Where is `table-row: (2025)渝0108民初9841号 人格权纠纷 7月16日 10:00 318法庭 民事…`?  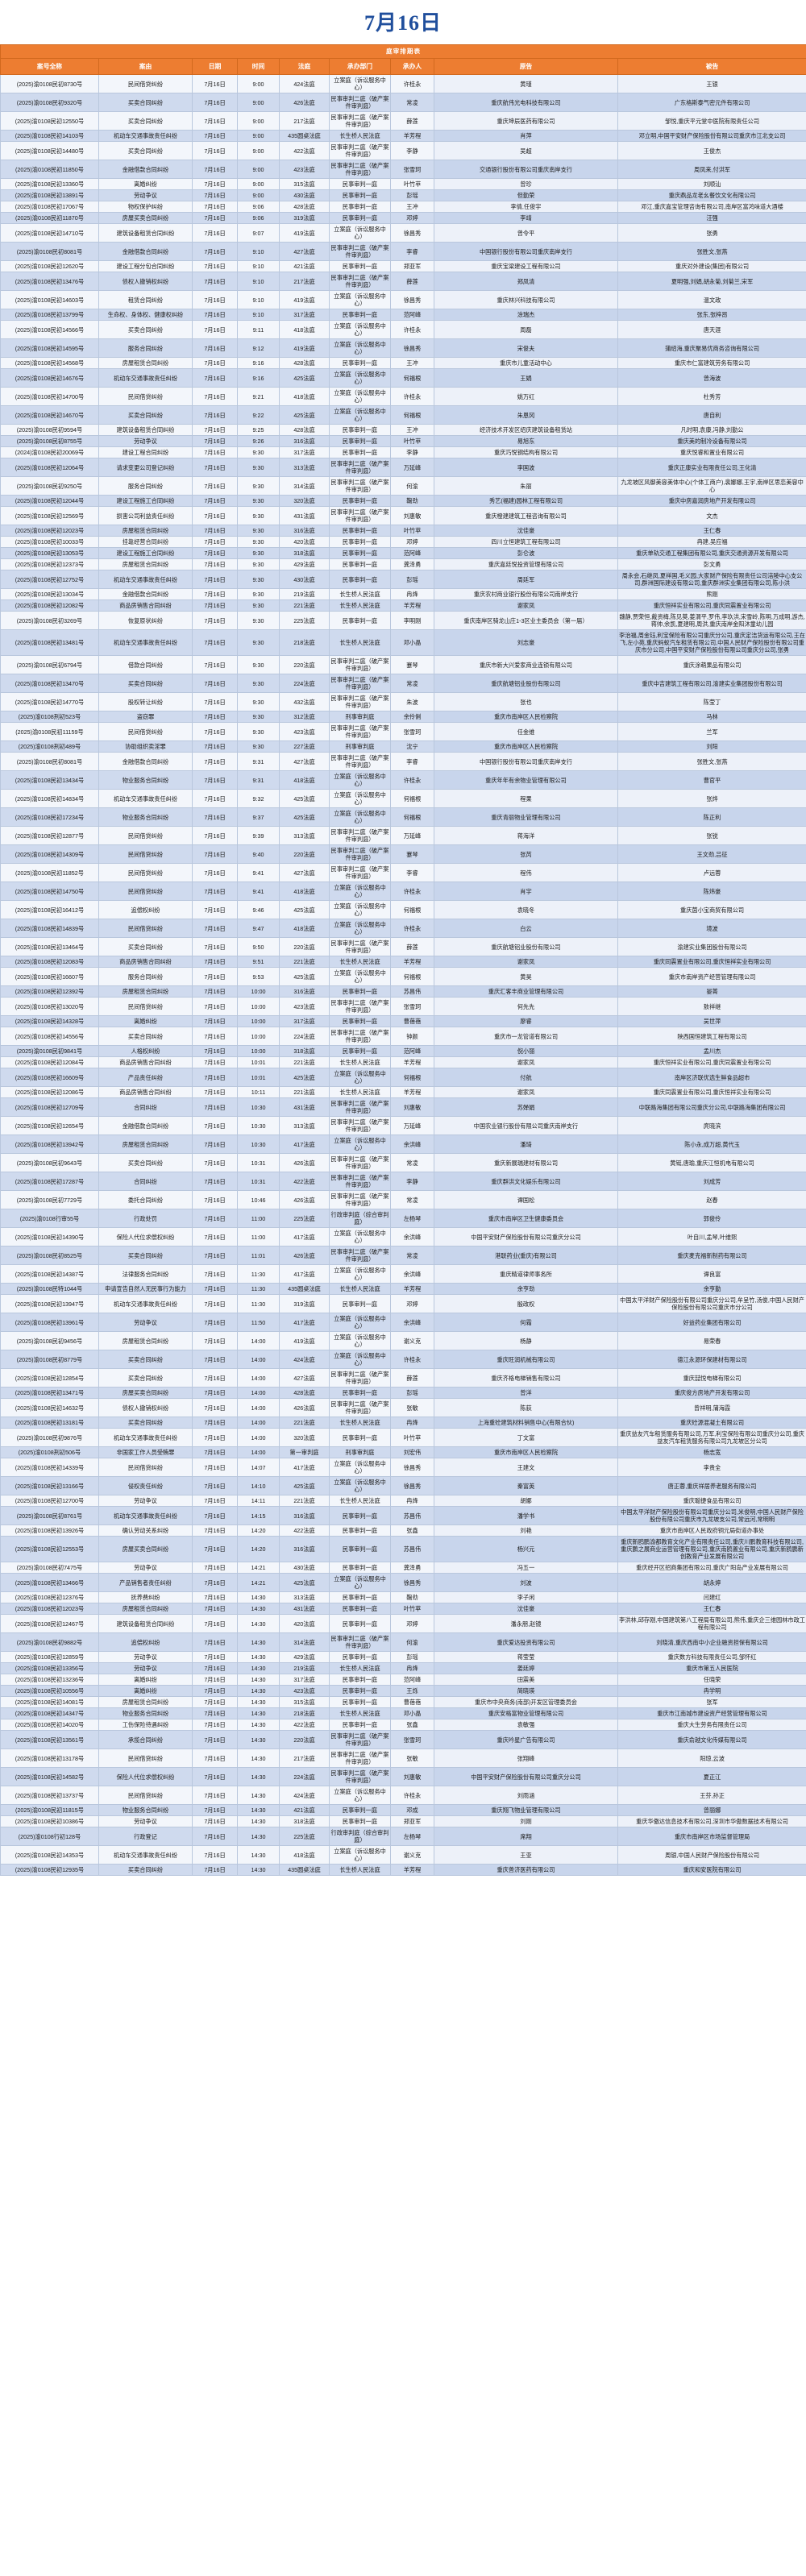
table-row: (2025)渝0108民初9841号 人格权纠纷 7月16日 10:00 318法庭 民事… is located at coordinates (403, 1051).